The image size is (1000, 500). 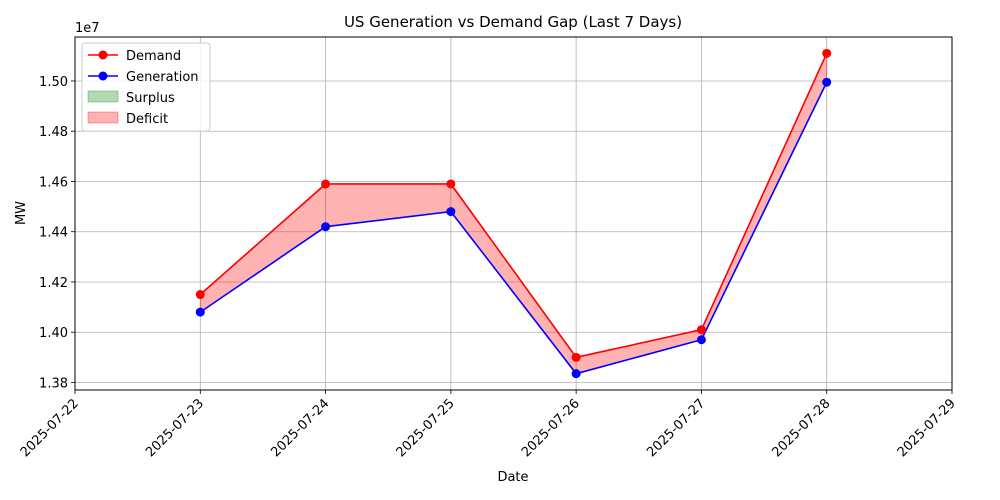 I want to click on y-tick-label: 1.38, so click(x=53, y=383).